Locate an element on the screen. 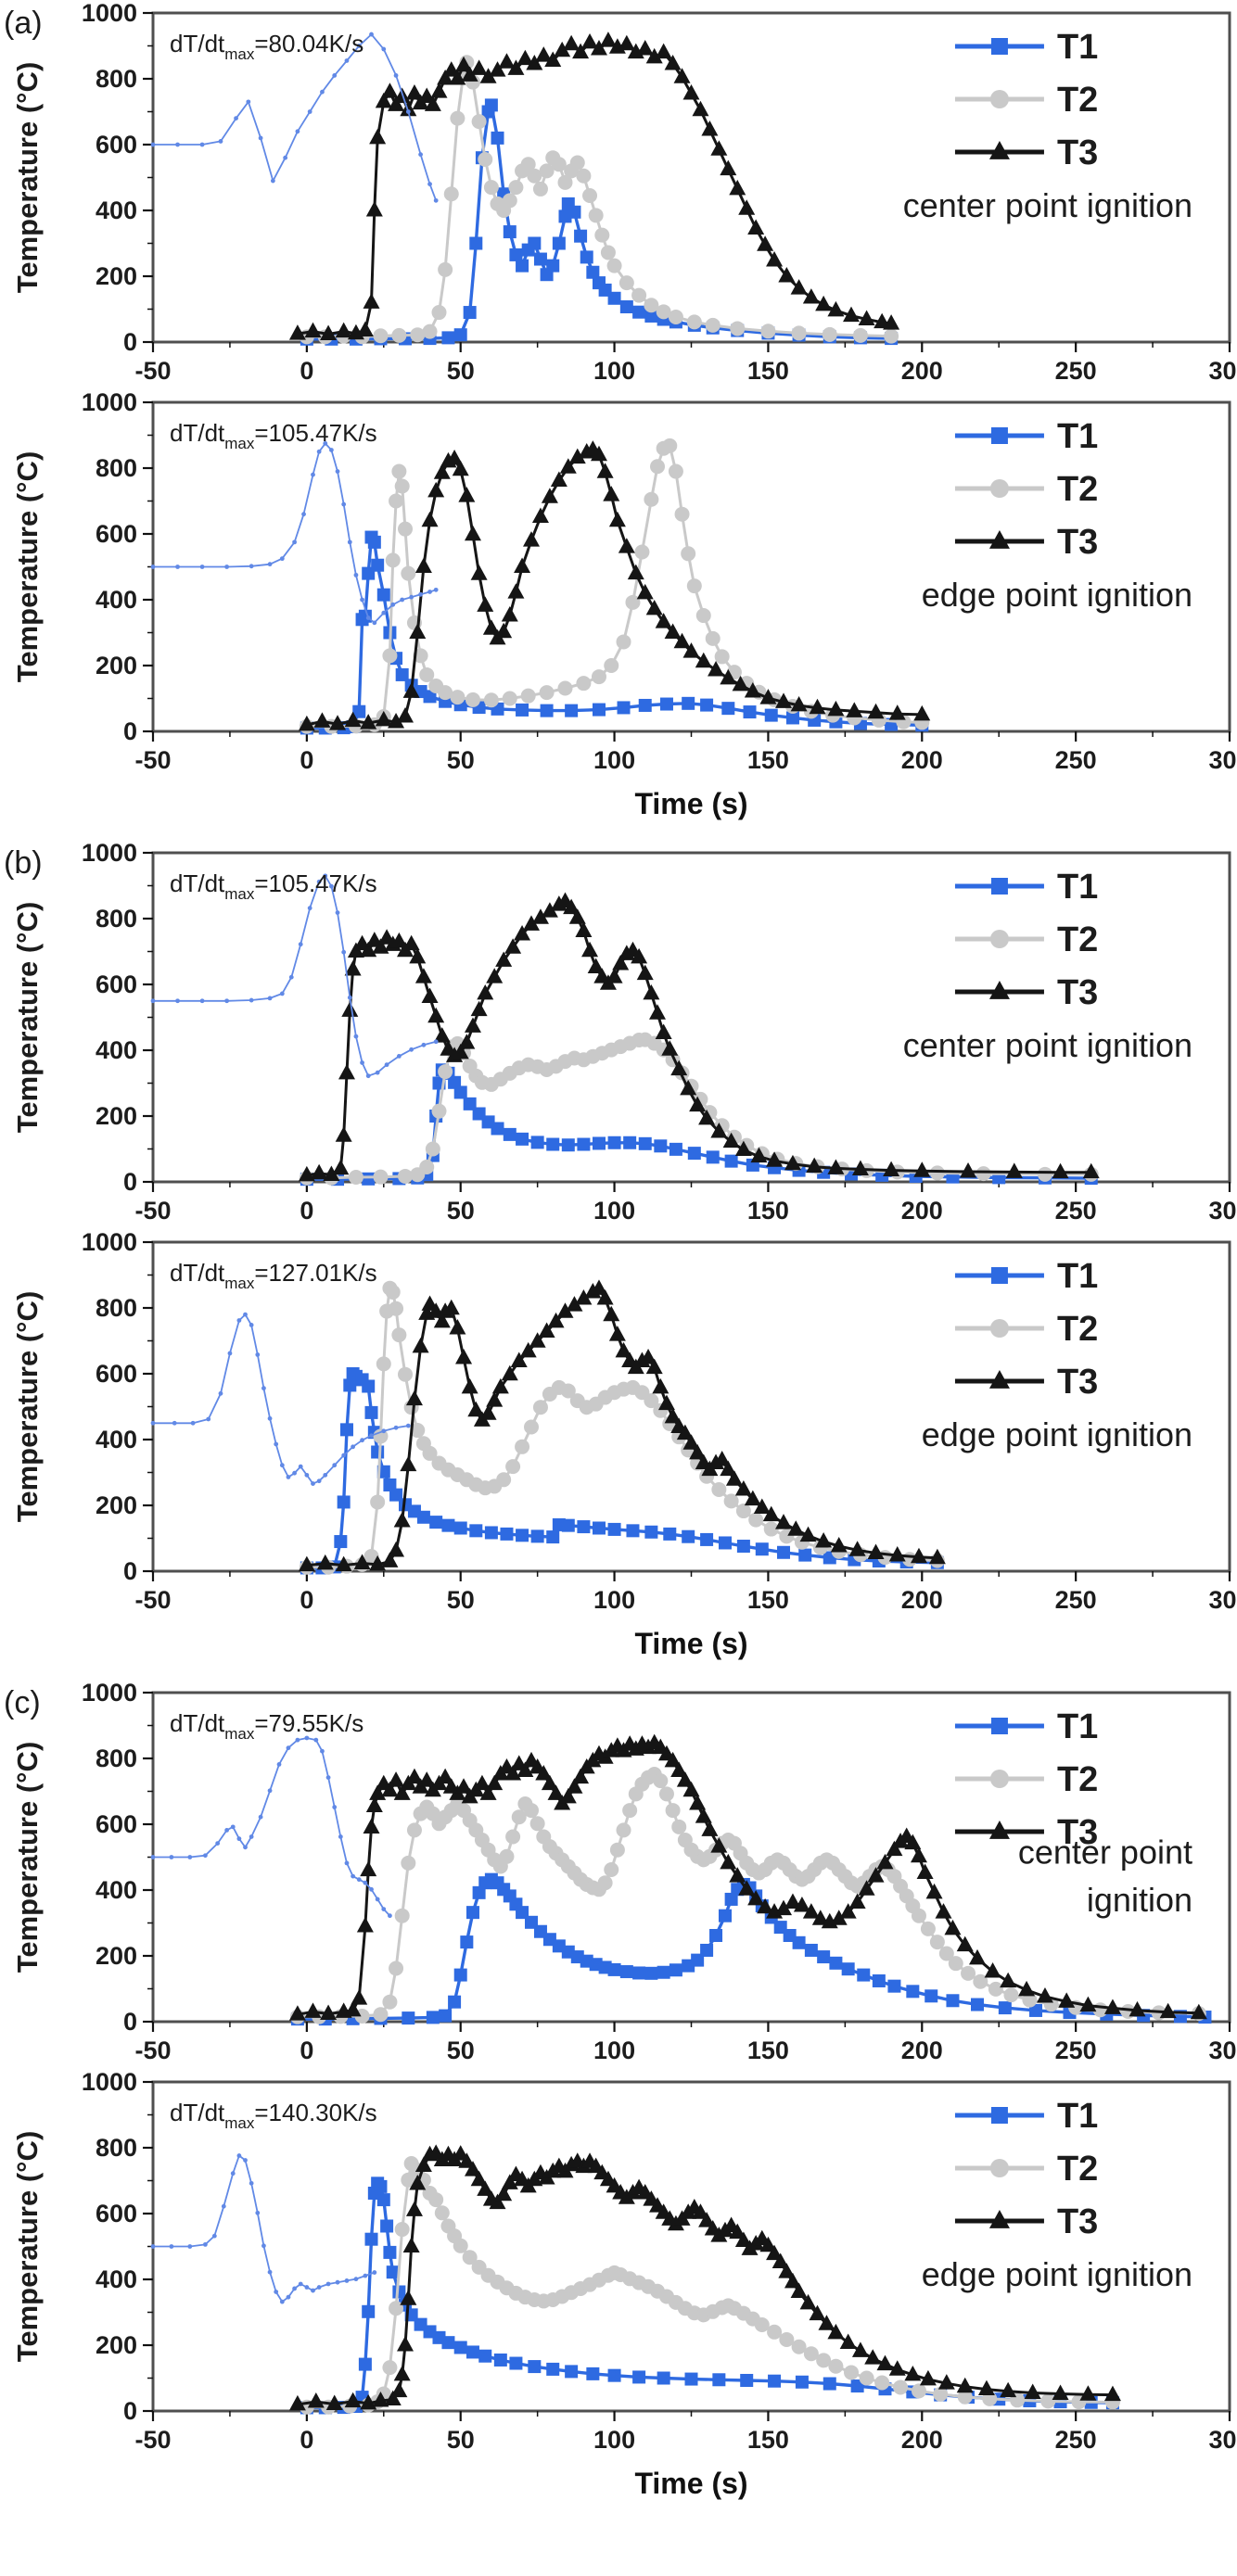 The width and height of the screenshot is (1237, 2576). legend-item-T1: T1 is located at coordinates (1026, 2116).